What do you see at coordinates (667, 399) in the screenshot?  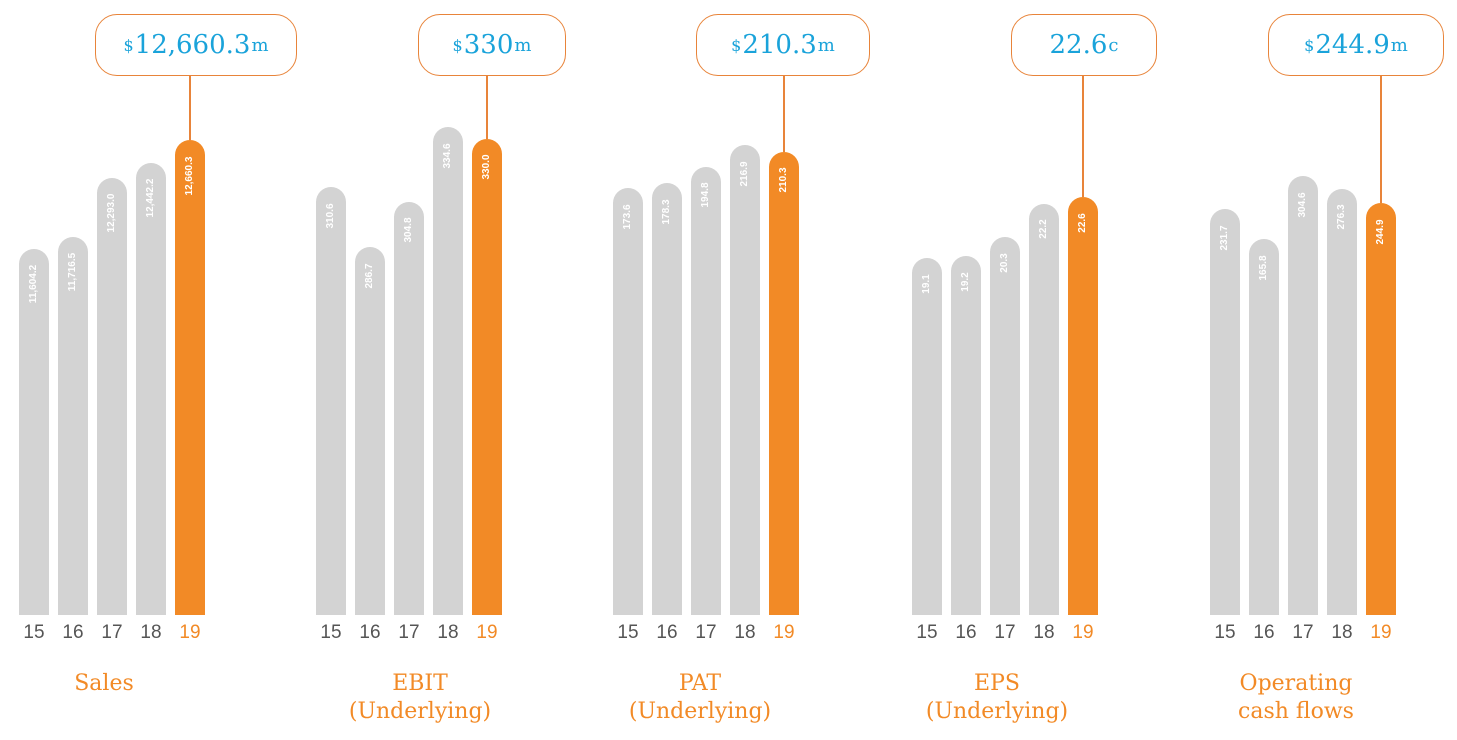 I see `bar: 178.3` at bounding box center [667, 399].